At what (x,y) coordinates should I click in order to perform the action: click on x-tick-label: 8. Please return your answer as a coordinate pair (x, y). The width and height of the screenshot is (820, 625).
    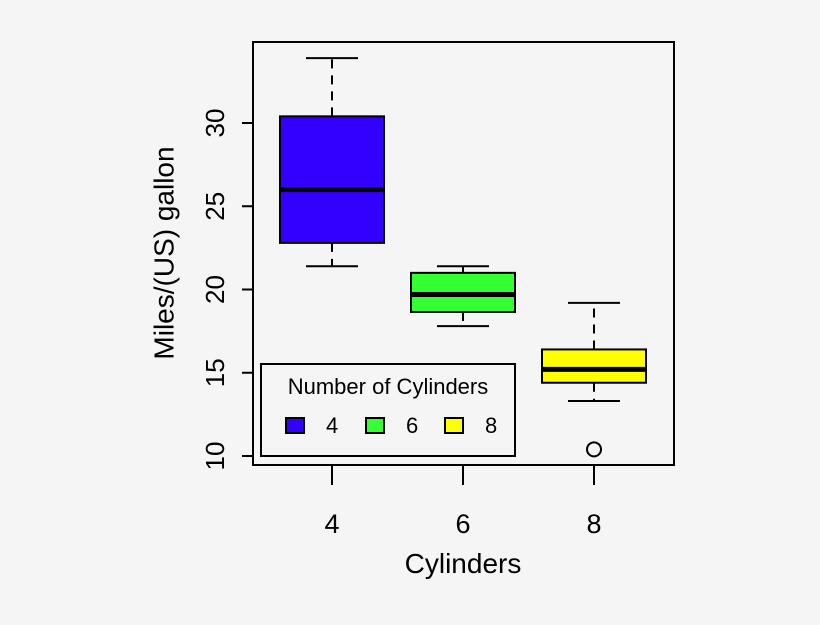
    Looking at the image, I should click on (593, 524).